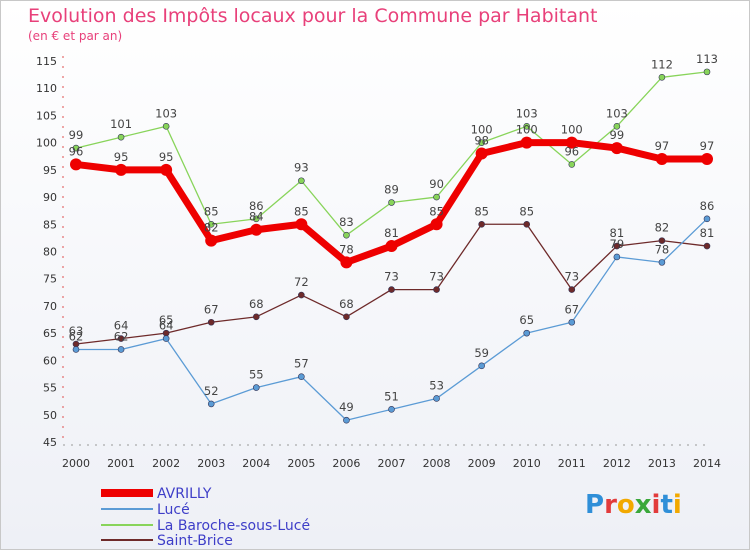  I want to click on y-tick-label: 70, so click(50, 306).